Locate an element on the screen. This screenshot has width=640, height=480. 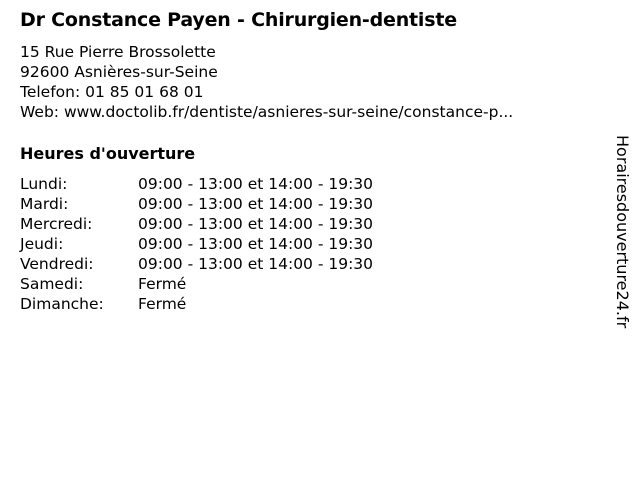
hours-row: Lundi: 09:00 - 13:00 et 14:00 - 19:30 is located at coordinates (196, 184).